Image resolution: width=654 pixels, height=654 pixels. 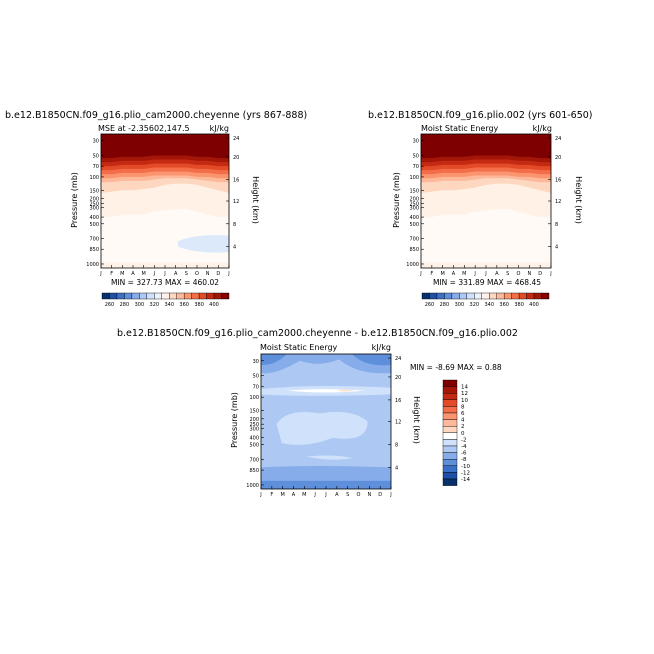 What do you see at coordinates (412, 265) in the screenshot?
I see `y-tick-label: 1000` at bounding box center [412, 265].